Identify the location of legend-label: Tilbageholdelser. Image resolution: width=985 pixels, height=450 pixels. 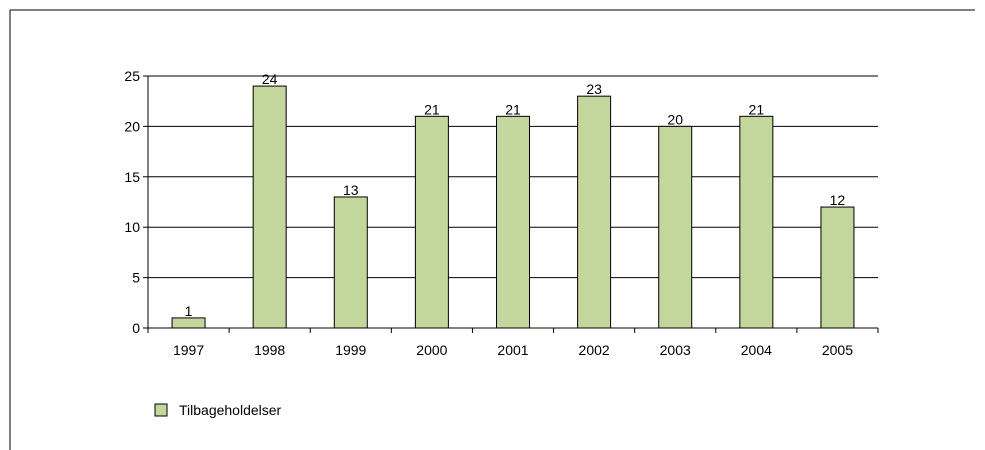
(230, 410).